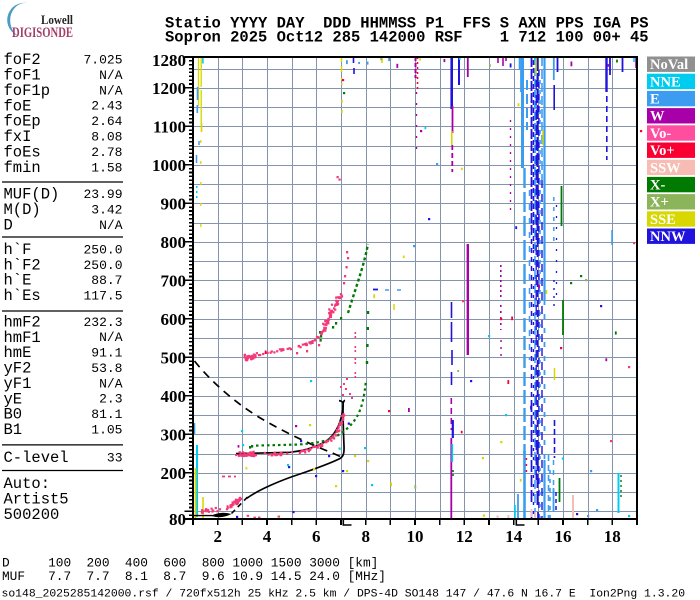 The width and height of the screenshot is (700, 600). I want to click on svg-text: 10.9, so click(247, 576).